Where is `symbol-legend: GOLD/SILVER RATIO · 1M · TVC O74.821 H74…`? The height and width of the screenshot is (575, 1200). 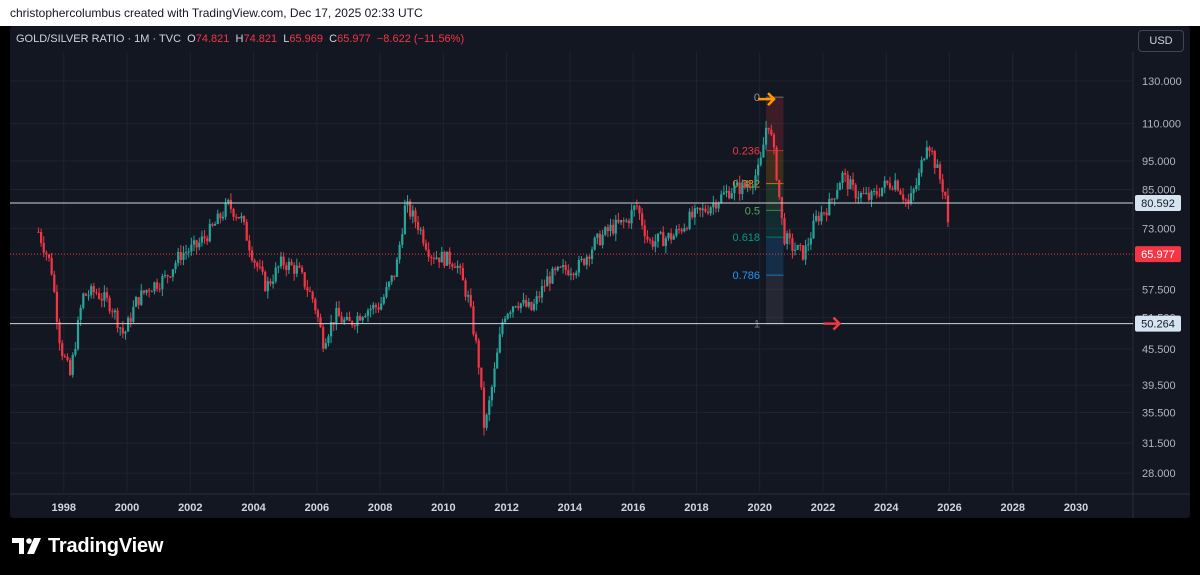 symbol-legend: GOLD/SILVER RATIO · 1M · TVC O74.821 H74… is located at coordinates (240, 39).